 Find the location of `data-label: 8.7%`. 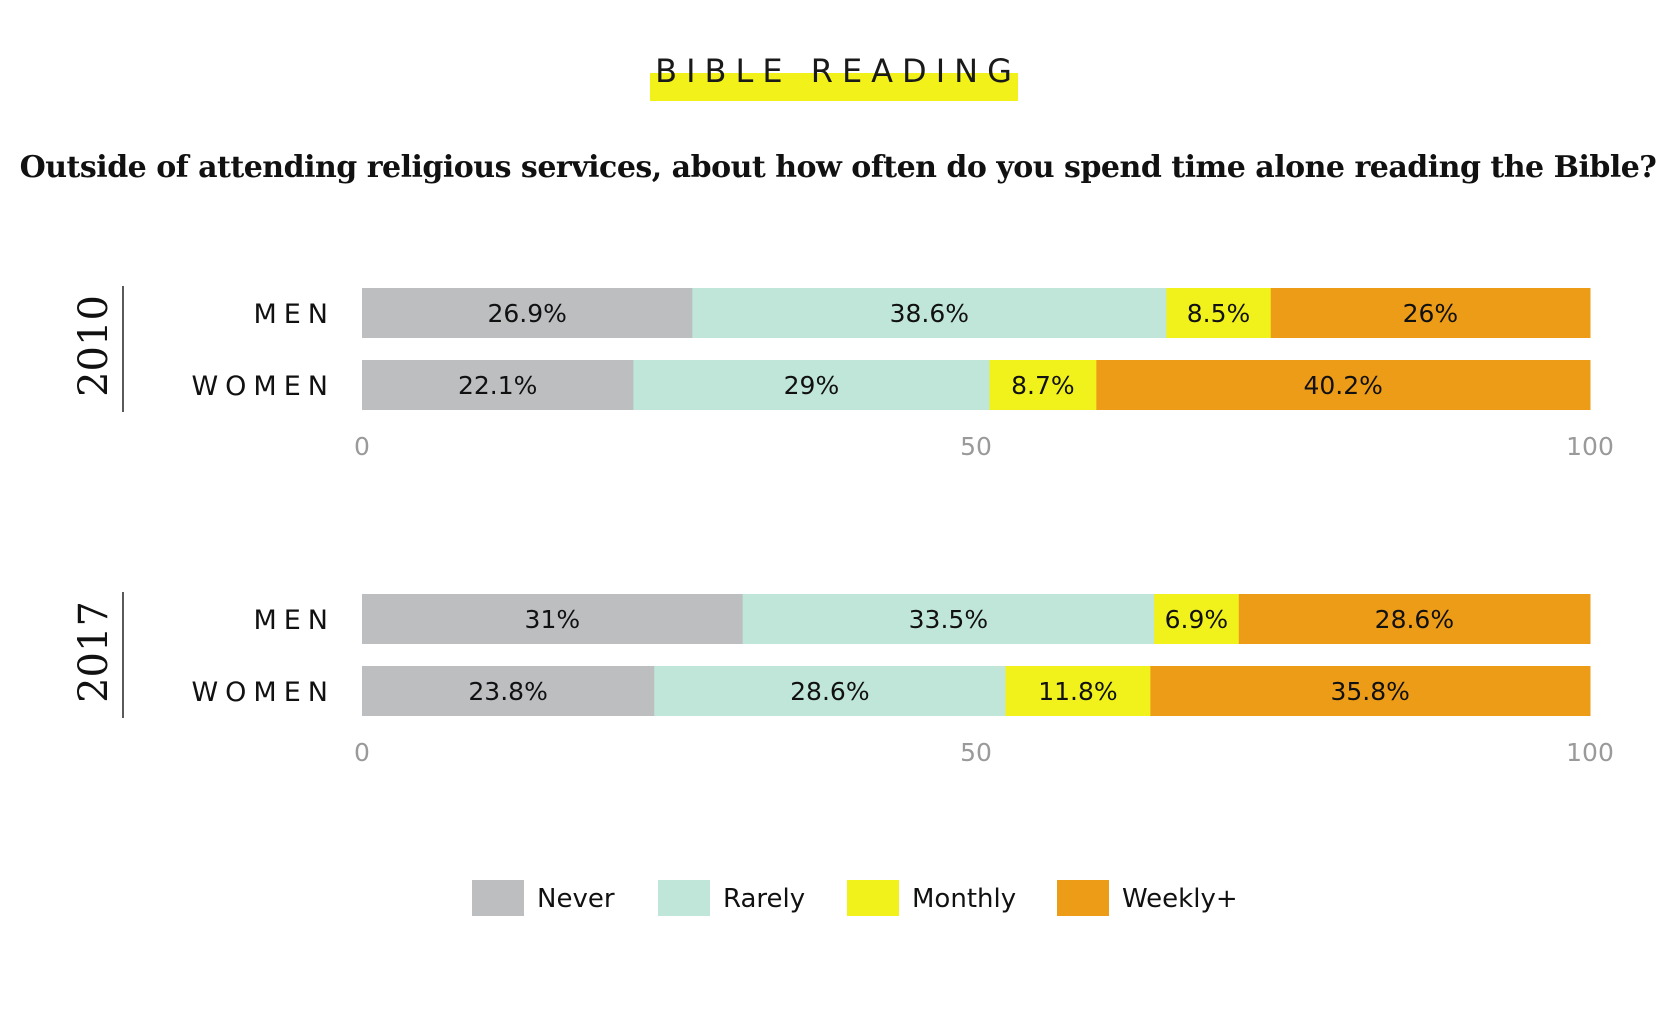

data-label: 8.7% is located at coordinates (1043, 385).